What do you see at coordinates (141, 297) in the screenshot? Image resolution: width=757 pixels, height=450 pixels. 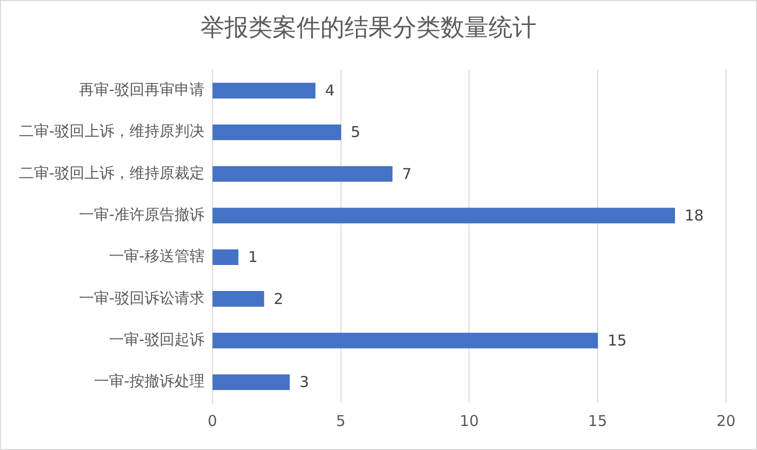 I see `y-tick-label: 一审-驳回诉讼请求` at bounding box center [141, 297].